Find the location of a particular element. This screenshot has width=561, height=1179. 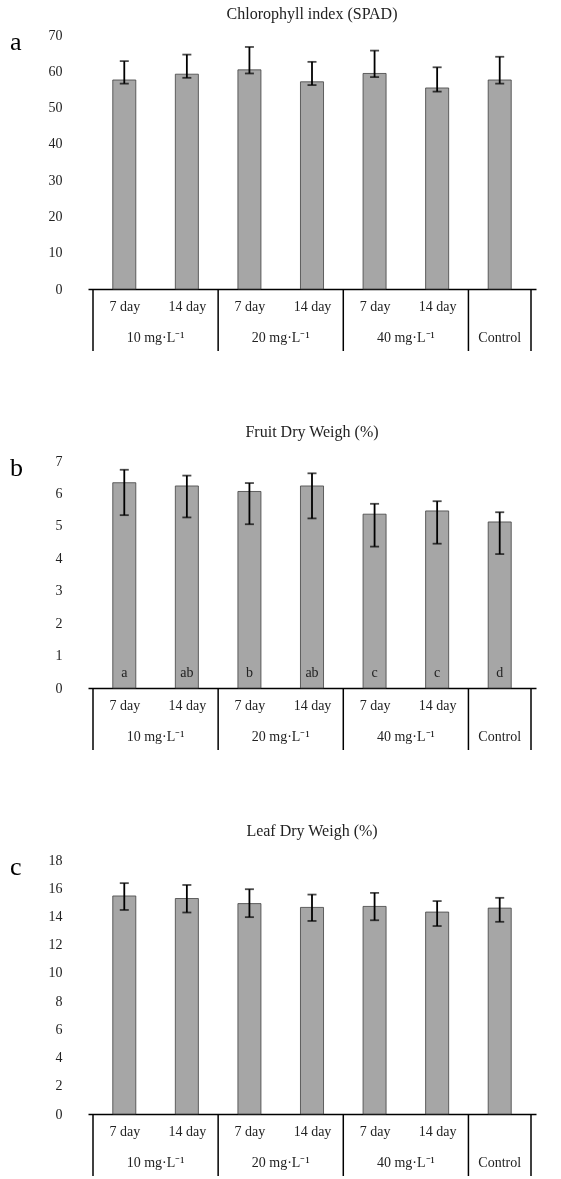

y-tick-label: 12 is located at coordinates (55, 945).